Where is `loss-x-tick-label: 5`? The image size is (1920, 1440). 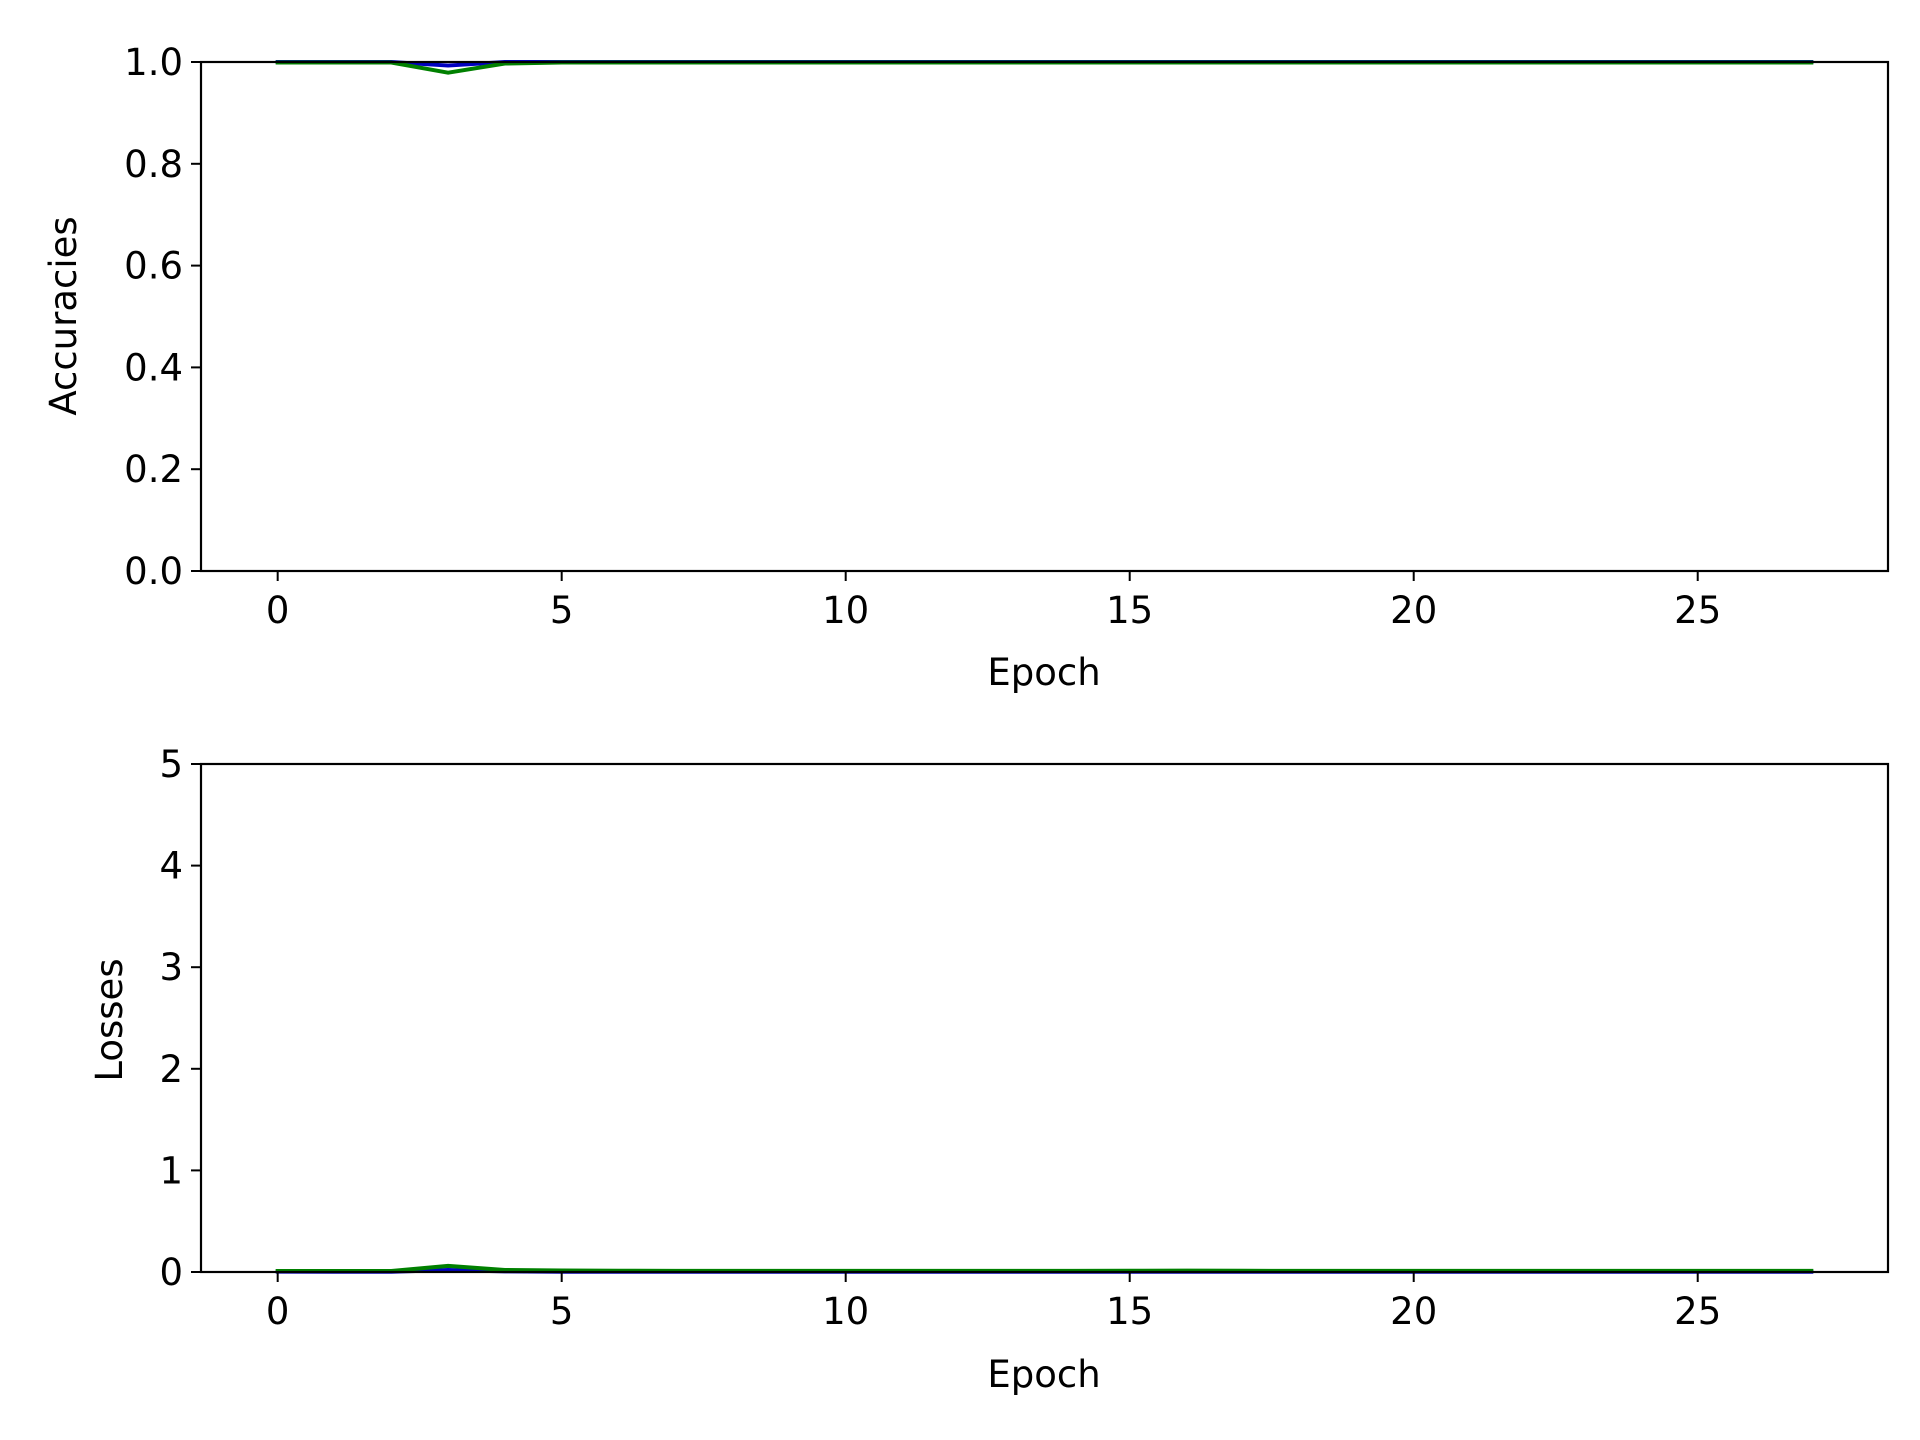 loss-x-tick-label: 5 is located at coordinates (562, 1311).